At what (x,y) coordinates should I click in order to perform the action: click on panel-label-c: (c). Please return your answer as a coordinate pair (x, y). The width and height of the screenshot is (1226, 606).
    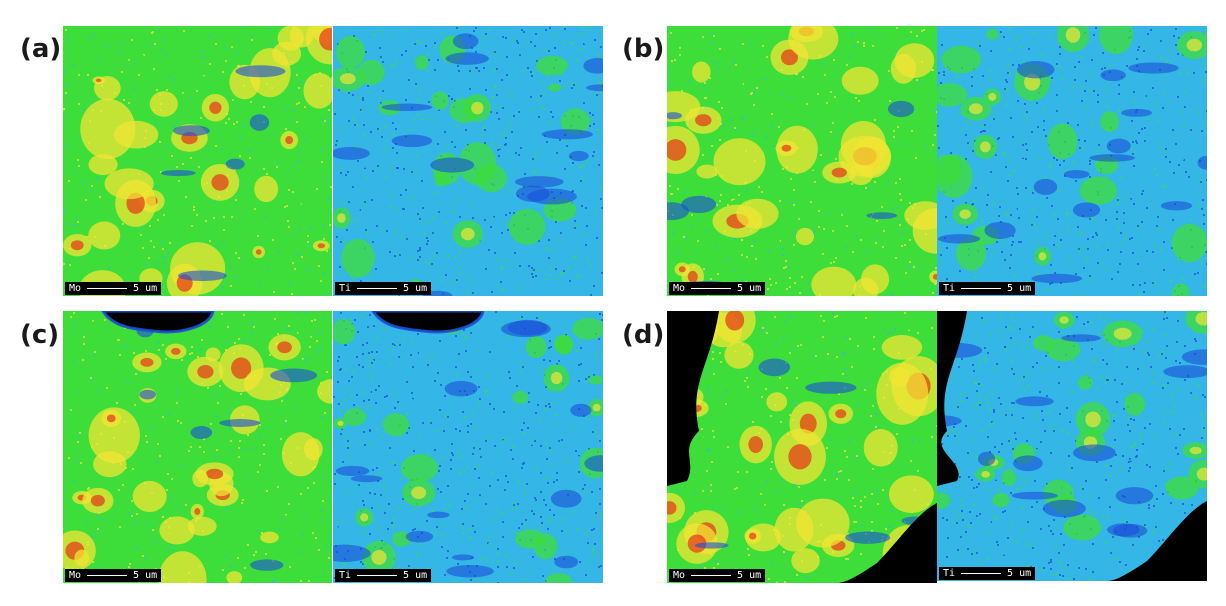
    Looking at the image, I should click on (40, 335).